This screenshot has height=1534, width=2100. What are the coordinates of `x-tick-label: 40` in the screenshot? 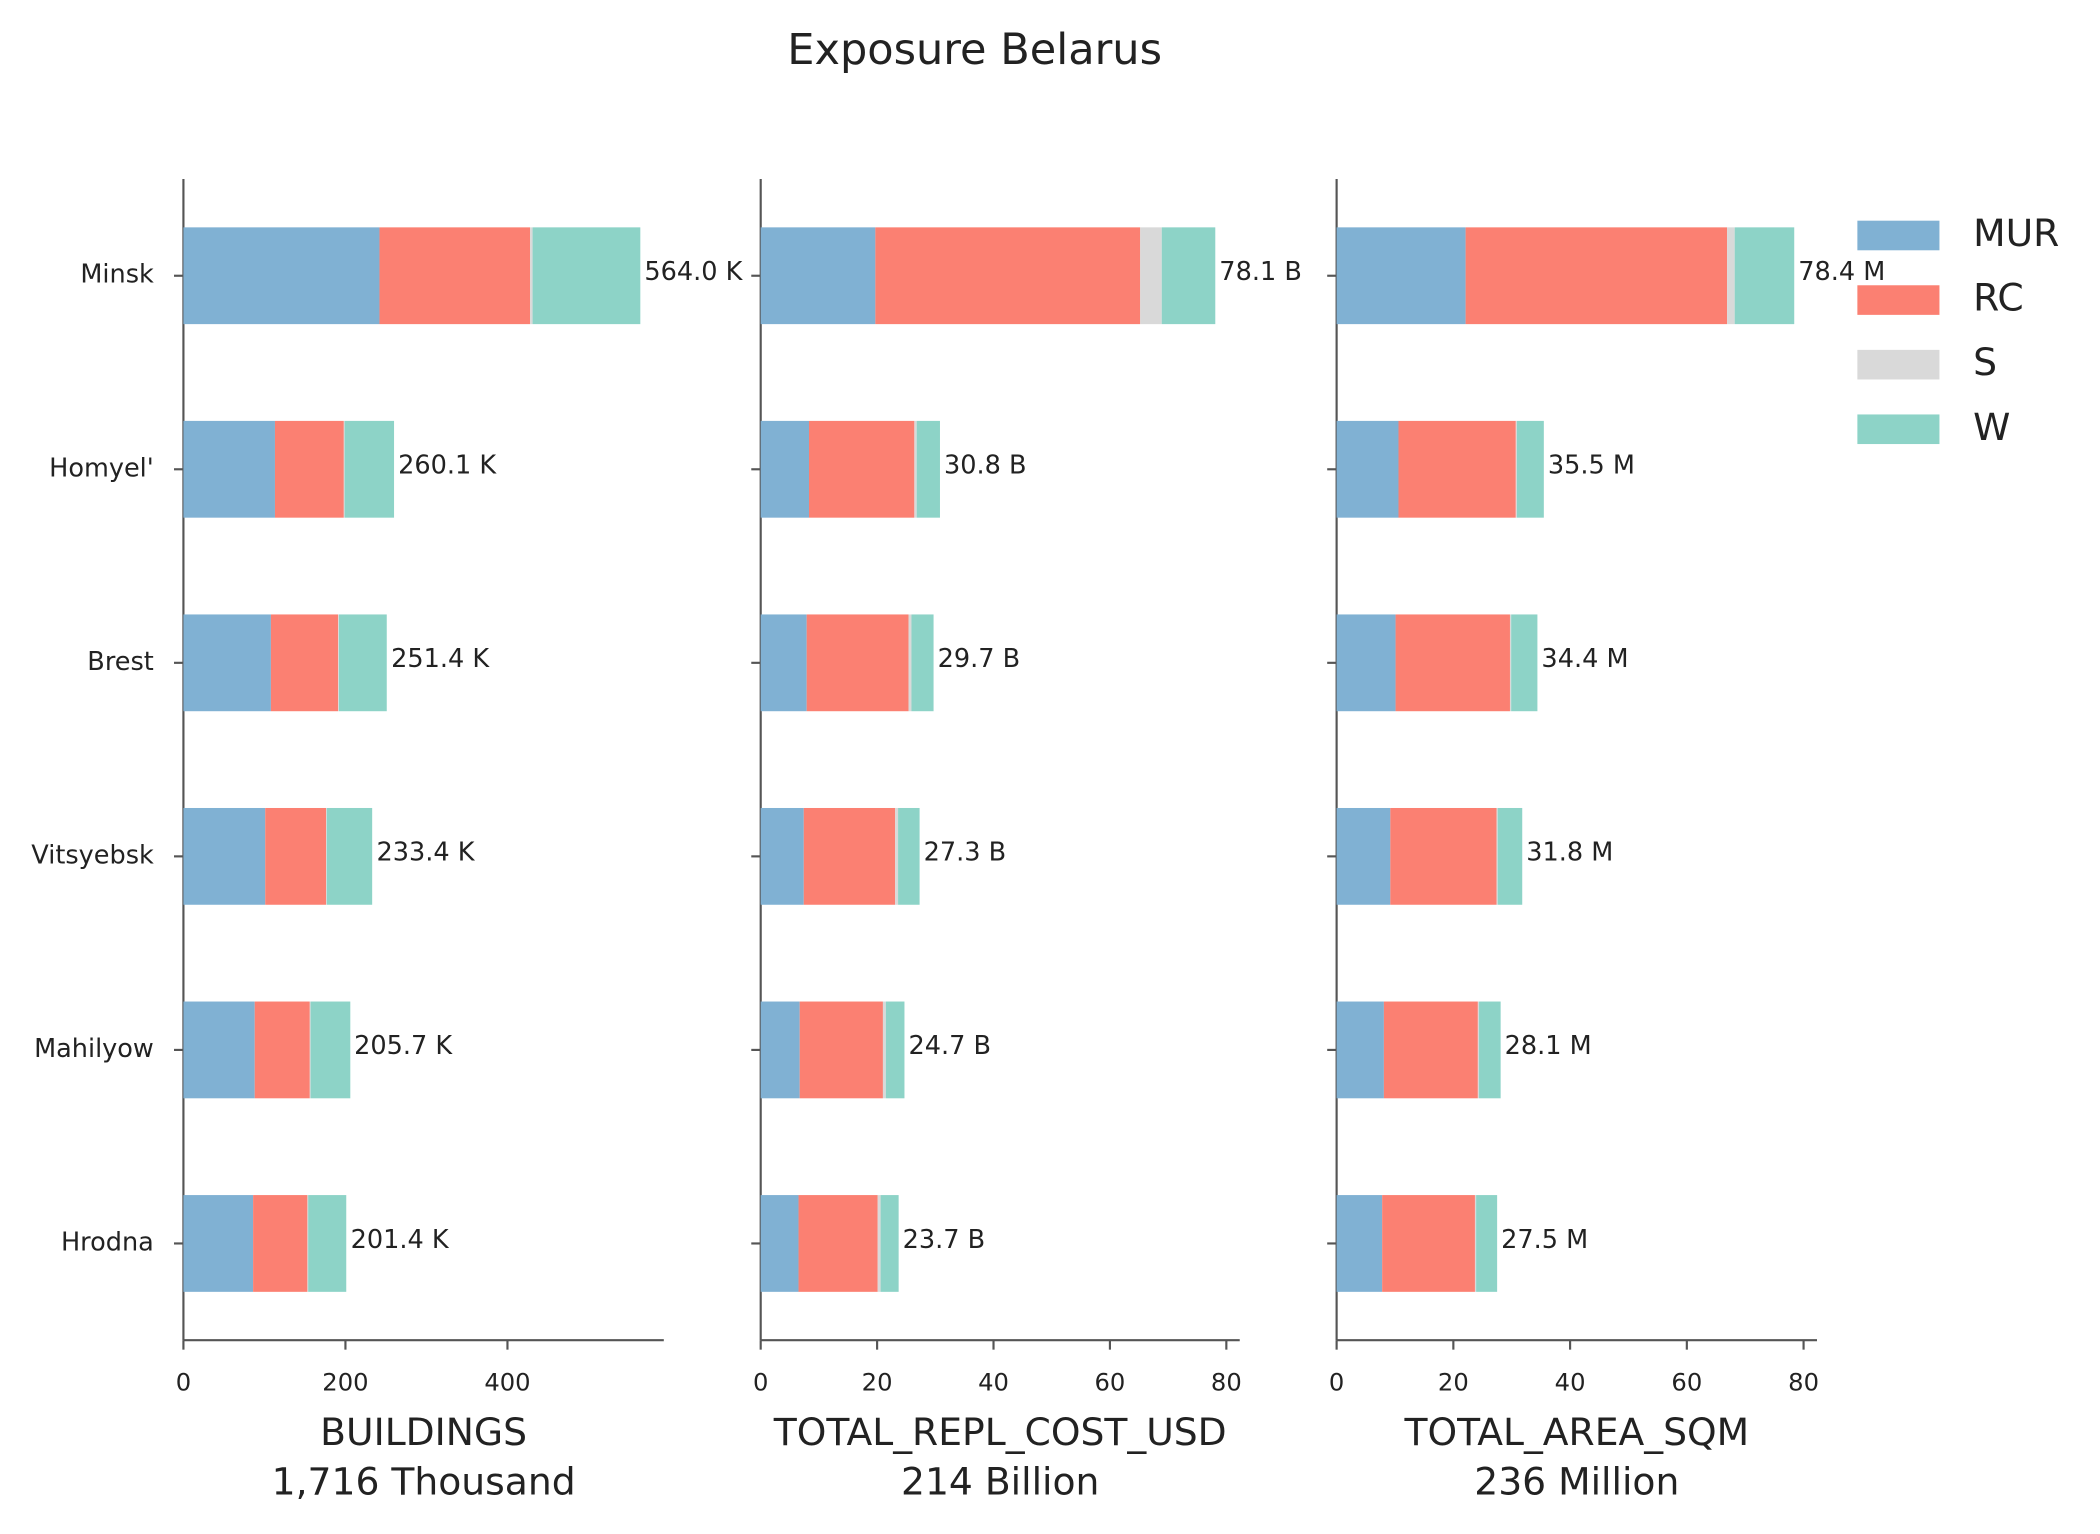 It's located at (993, 1382).